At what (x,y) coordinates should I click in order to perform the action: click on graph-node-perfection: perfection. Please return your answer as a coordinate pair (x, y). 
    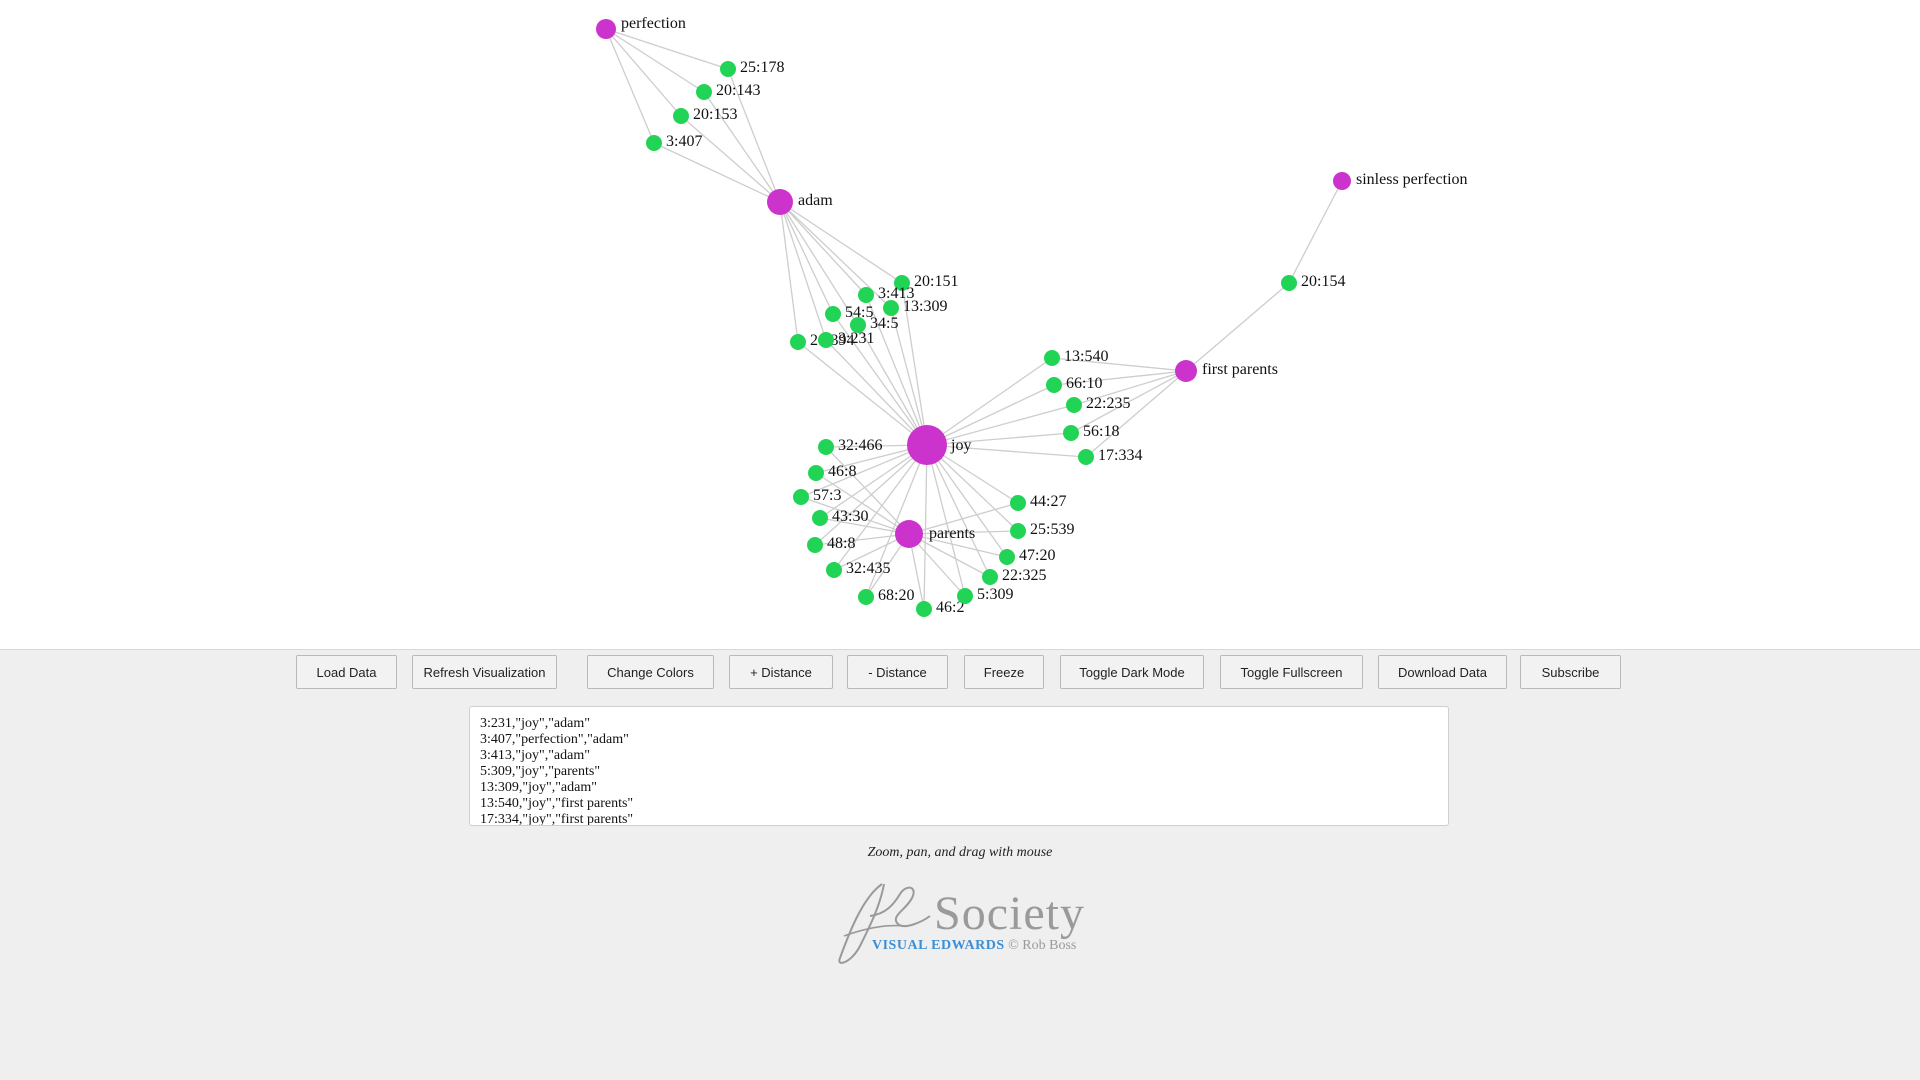
    Looking at the image, I should click on (641, 27).